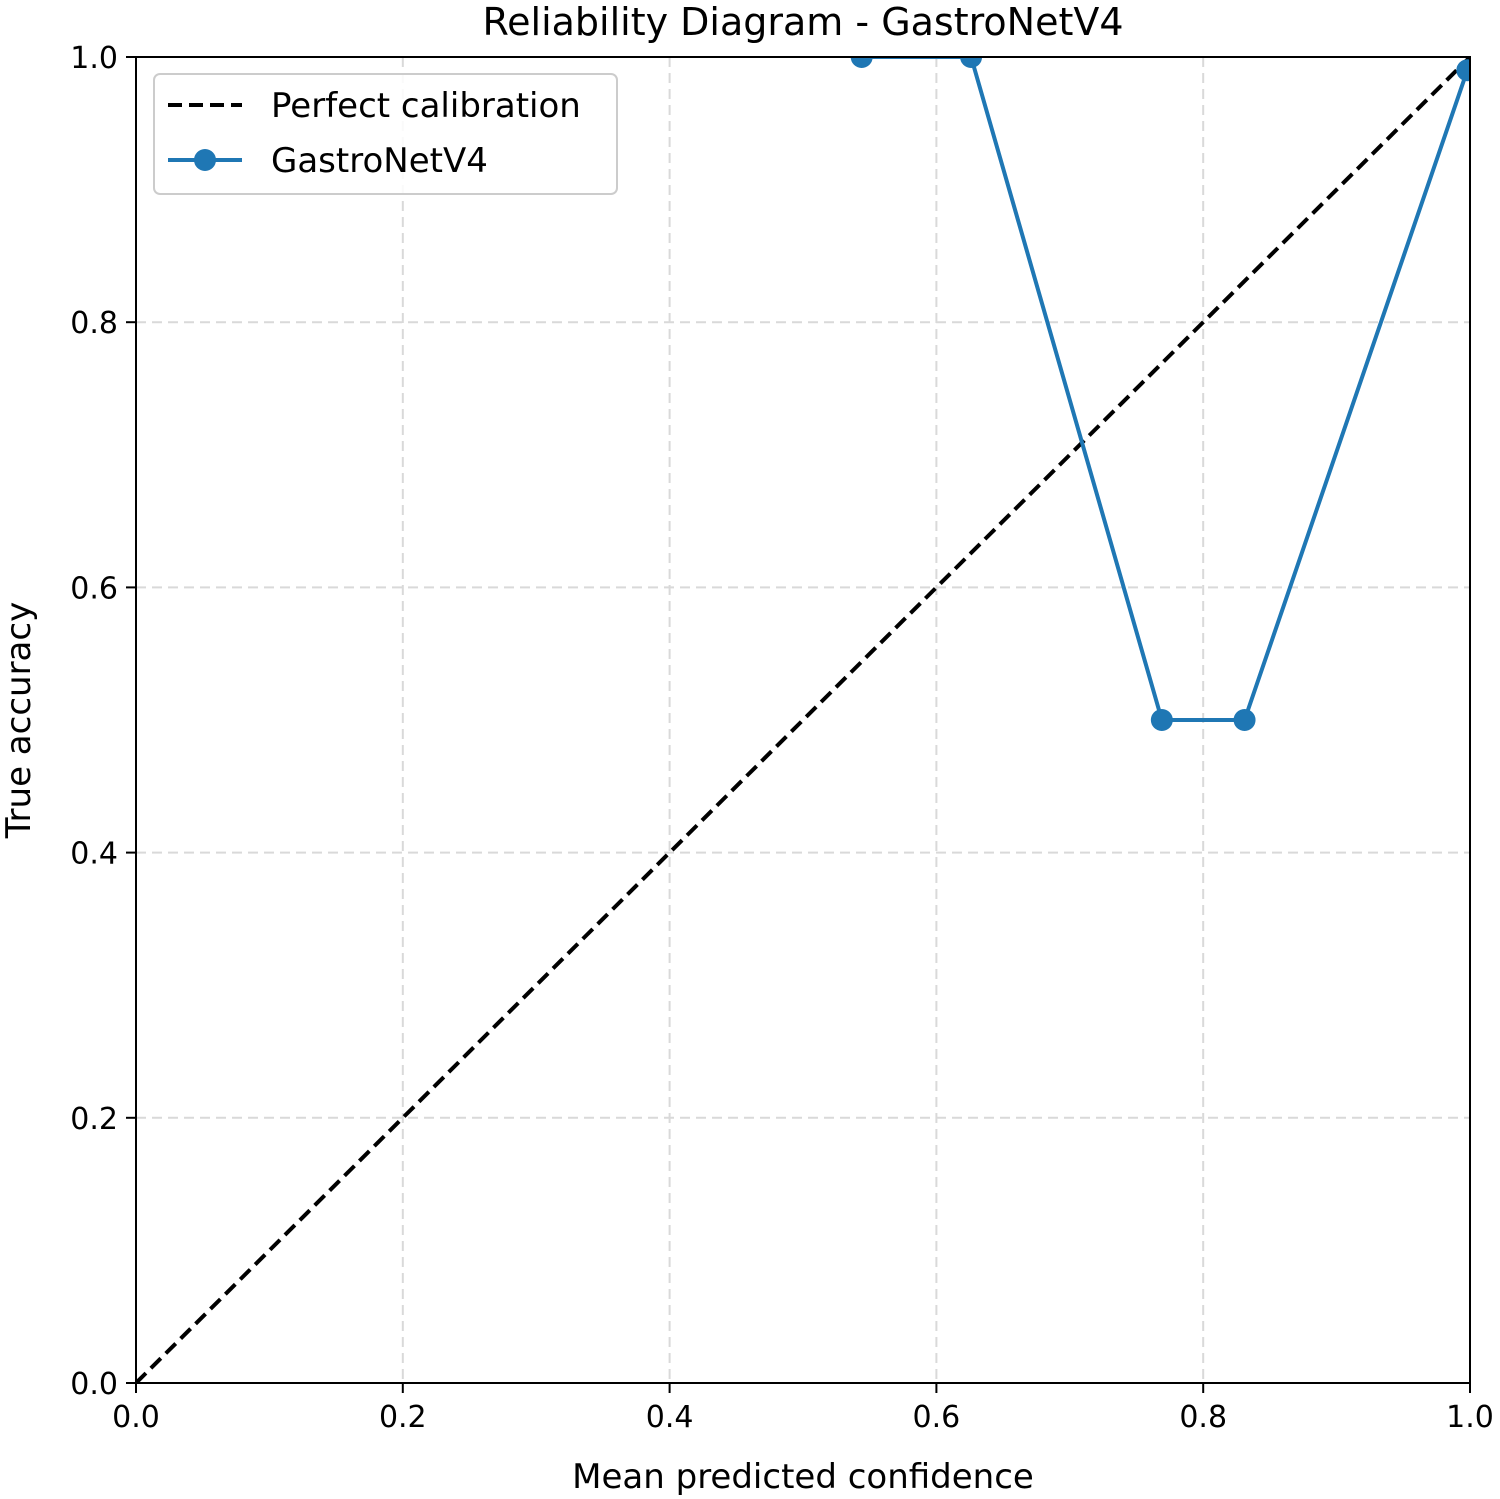 The image size is (1500, 1499). What do you see at coordinates (94, 1384) in the screenshot?
I see `y-tick-label: 0.0` at bounding box center [94, 1384].